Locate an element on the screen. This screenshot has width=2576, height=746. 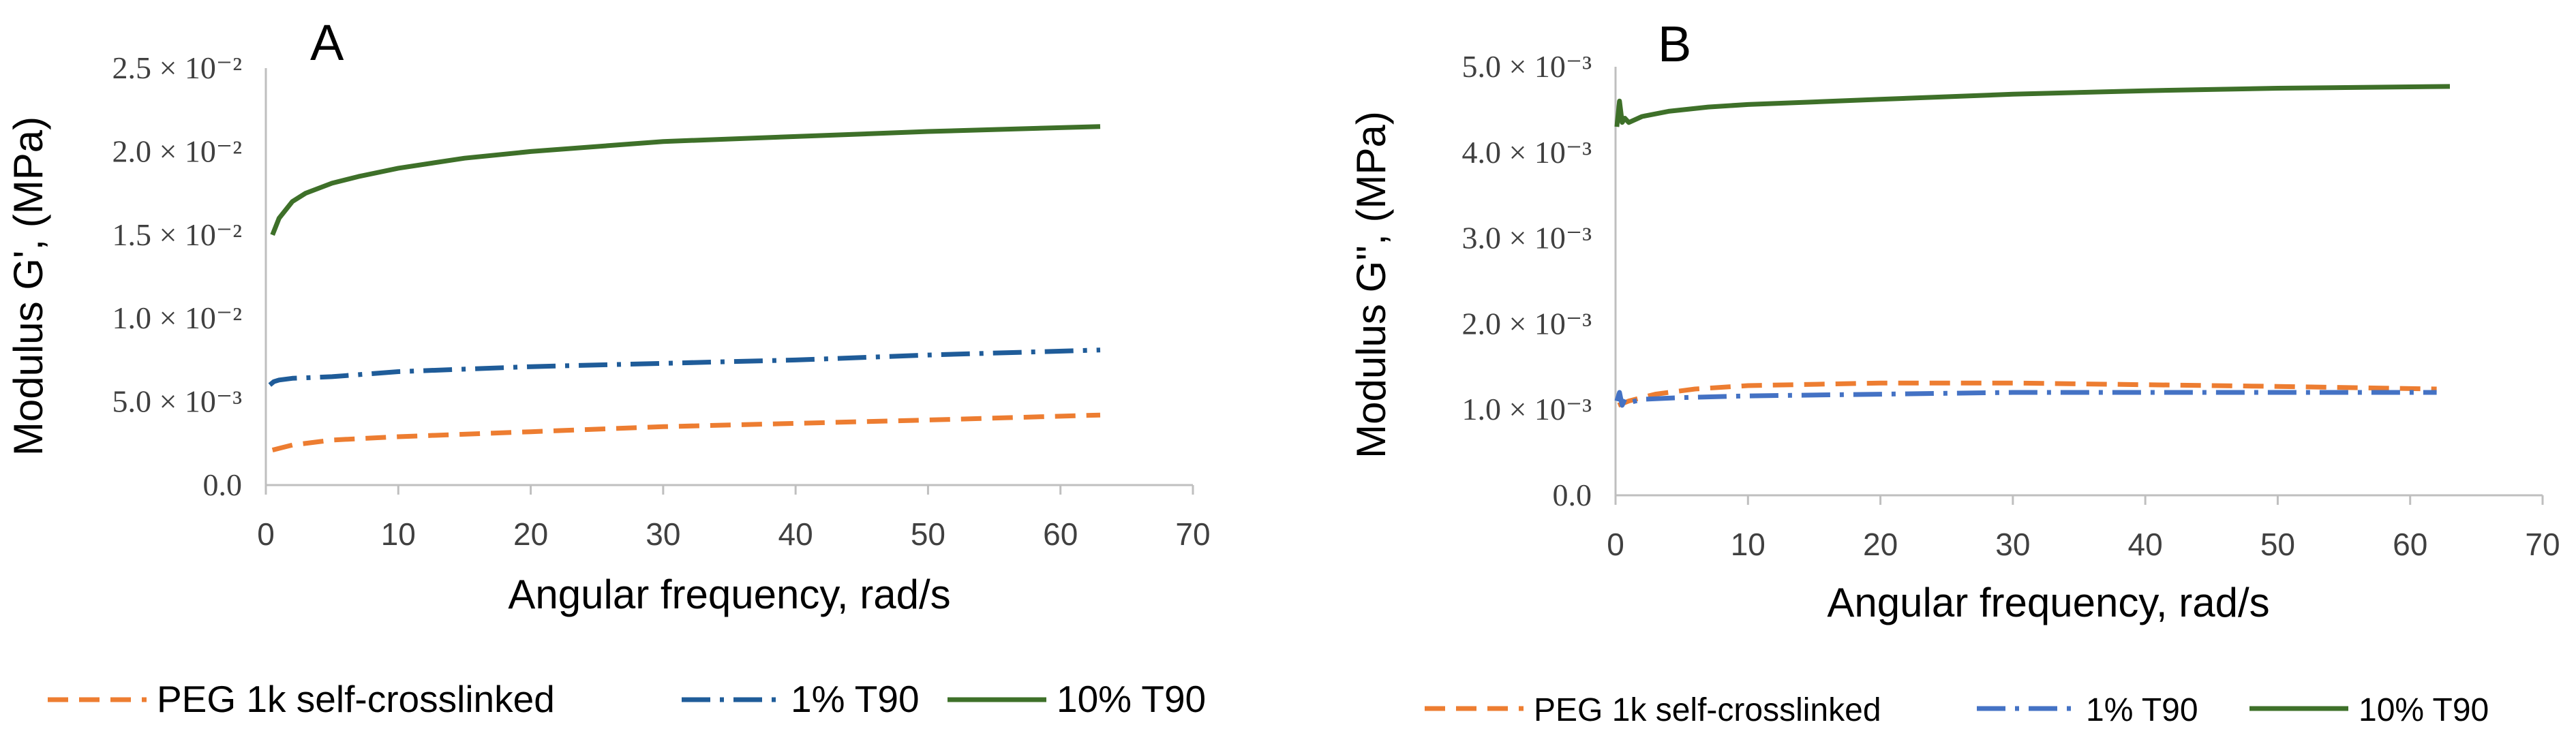
panel-label: B is located at coordinates (1674, 44).